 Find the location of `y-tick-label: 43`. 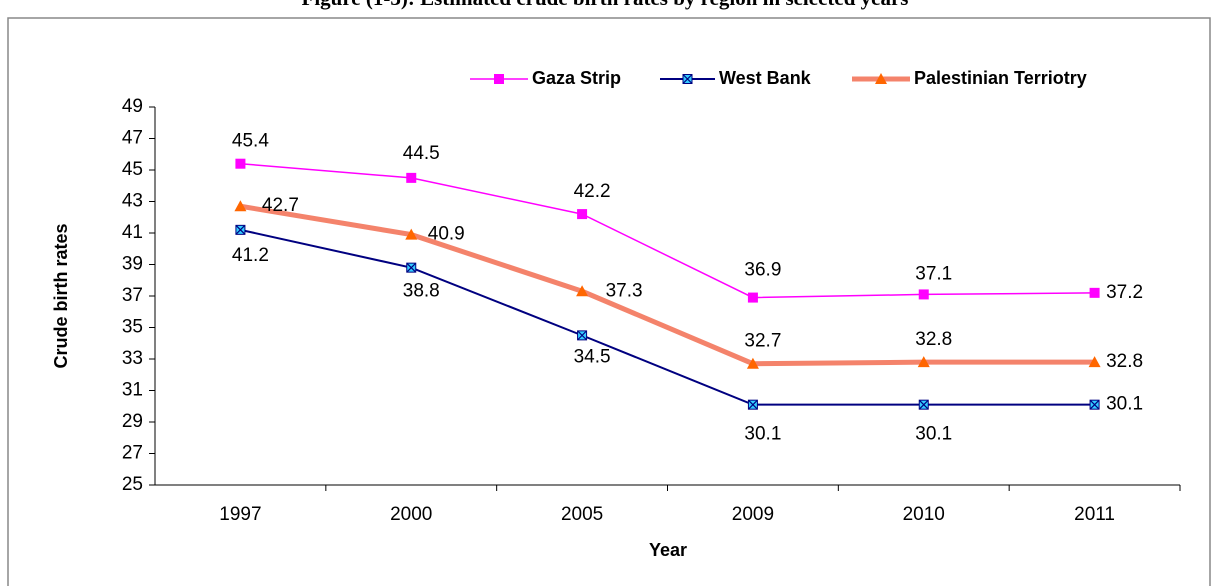

y-tick-label: 43 is located at coordinates (132, 201).